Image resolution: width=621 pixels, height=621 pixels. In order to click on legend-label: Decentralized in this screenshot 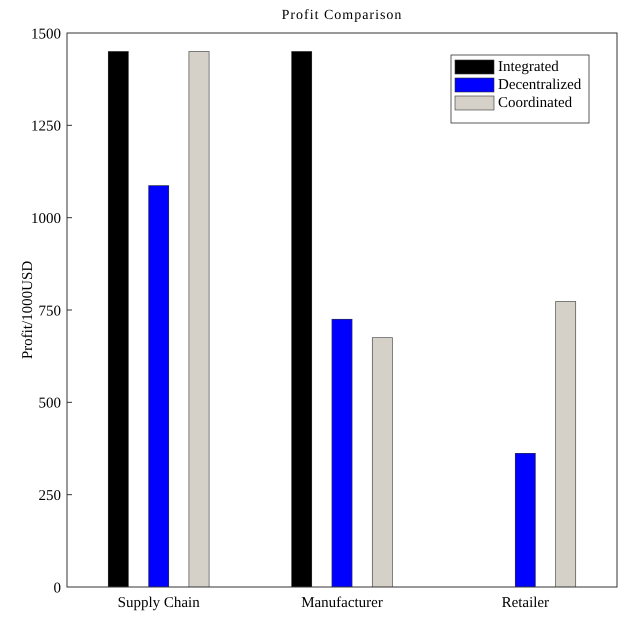, I will do `click(540, 85)`.